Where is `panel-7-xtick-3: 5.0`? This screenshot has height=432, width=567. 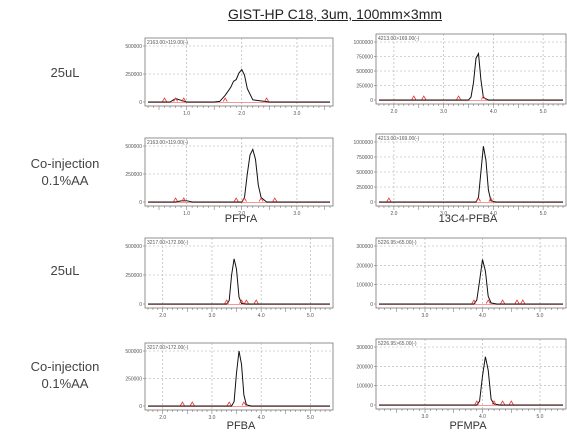 panel-7-xtick-3: 5.0 is located at coordinates (310, 418).